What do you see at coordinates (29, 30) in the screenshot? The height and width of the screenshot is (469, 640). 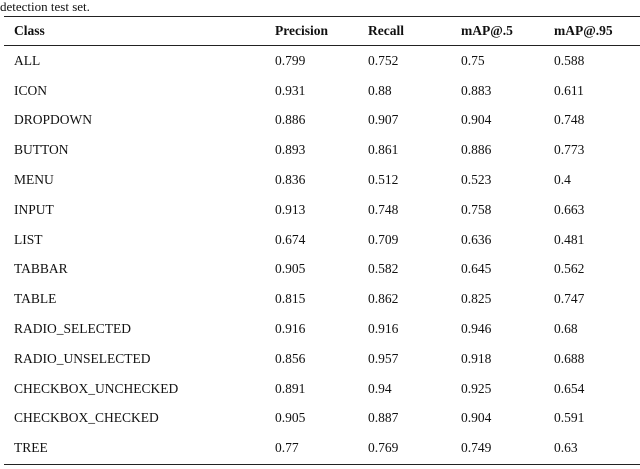 I see `column-header: Class` at bounding box center [29, 30].